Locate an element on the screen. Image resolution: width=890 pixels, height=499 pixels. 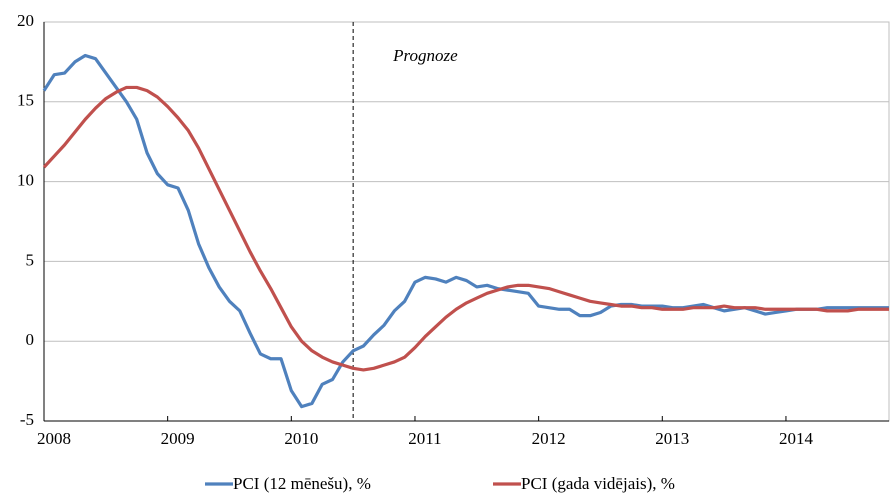
y-tick-label: 10 is located at coordinates (25, 180).